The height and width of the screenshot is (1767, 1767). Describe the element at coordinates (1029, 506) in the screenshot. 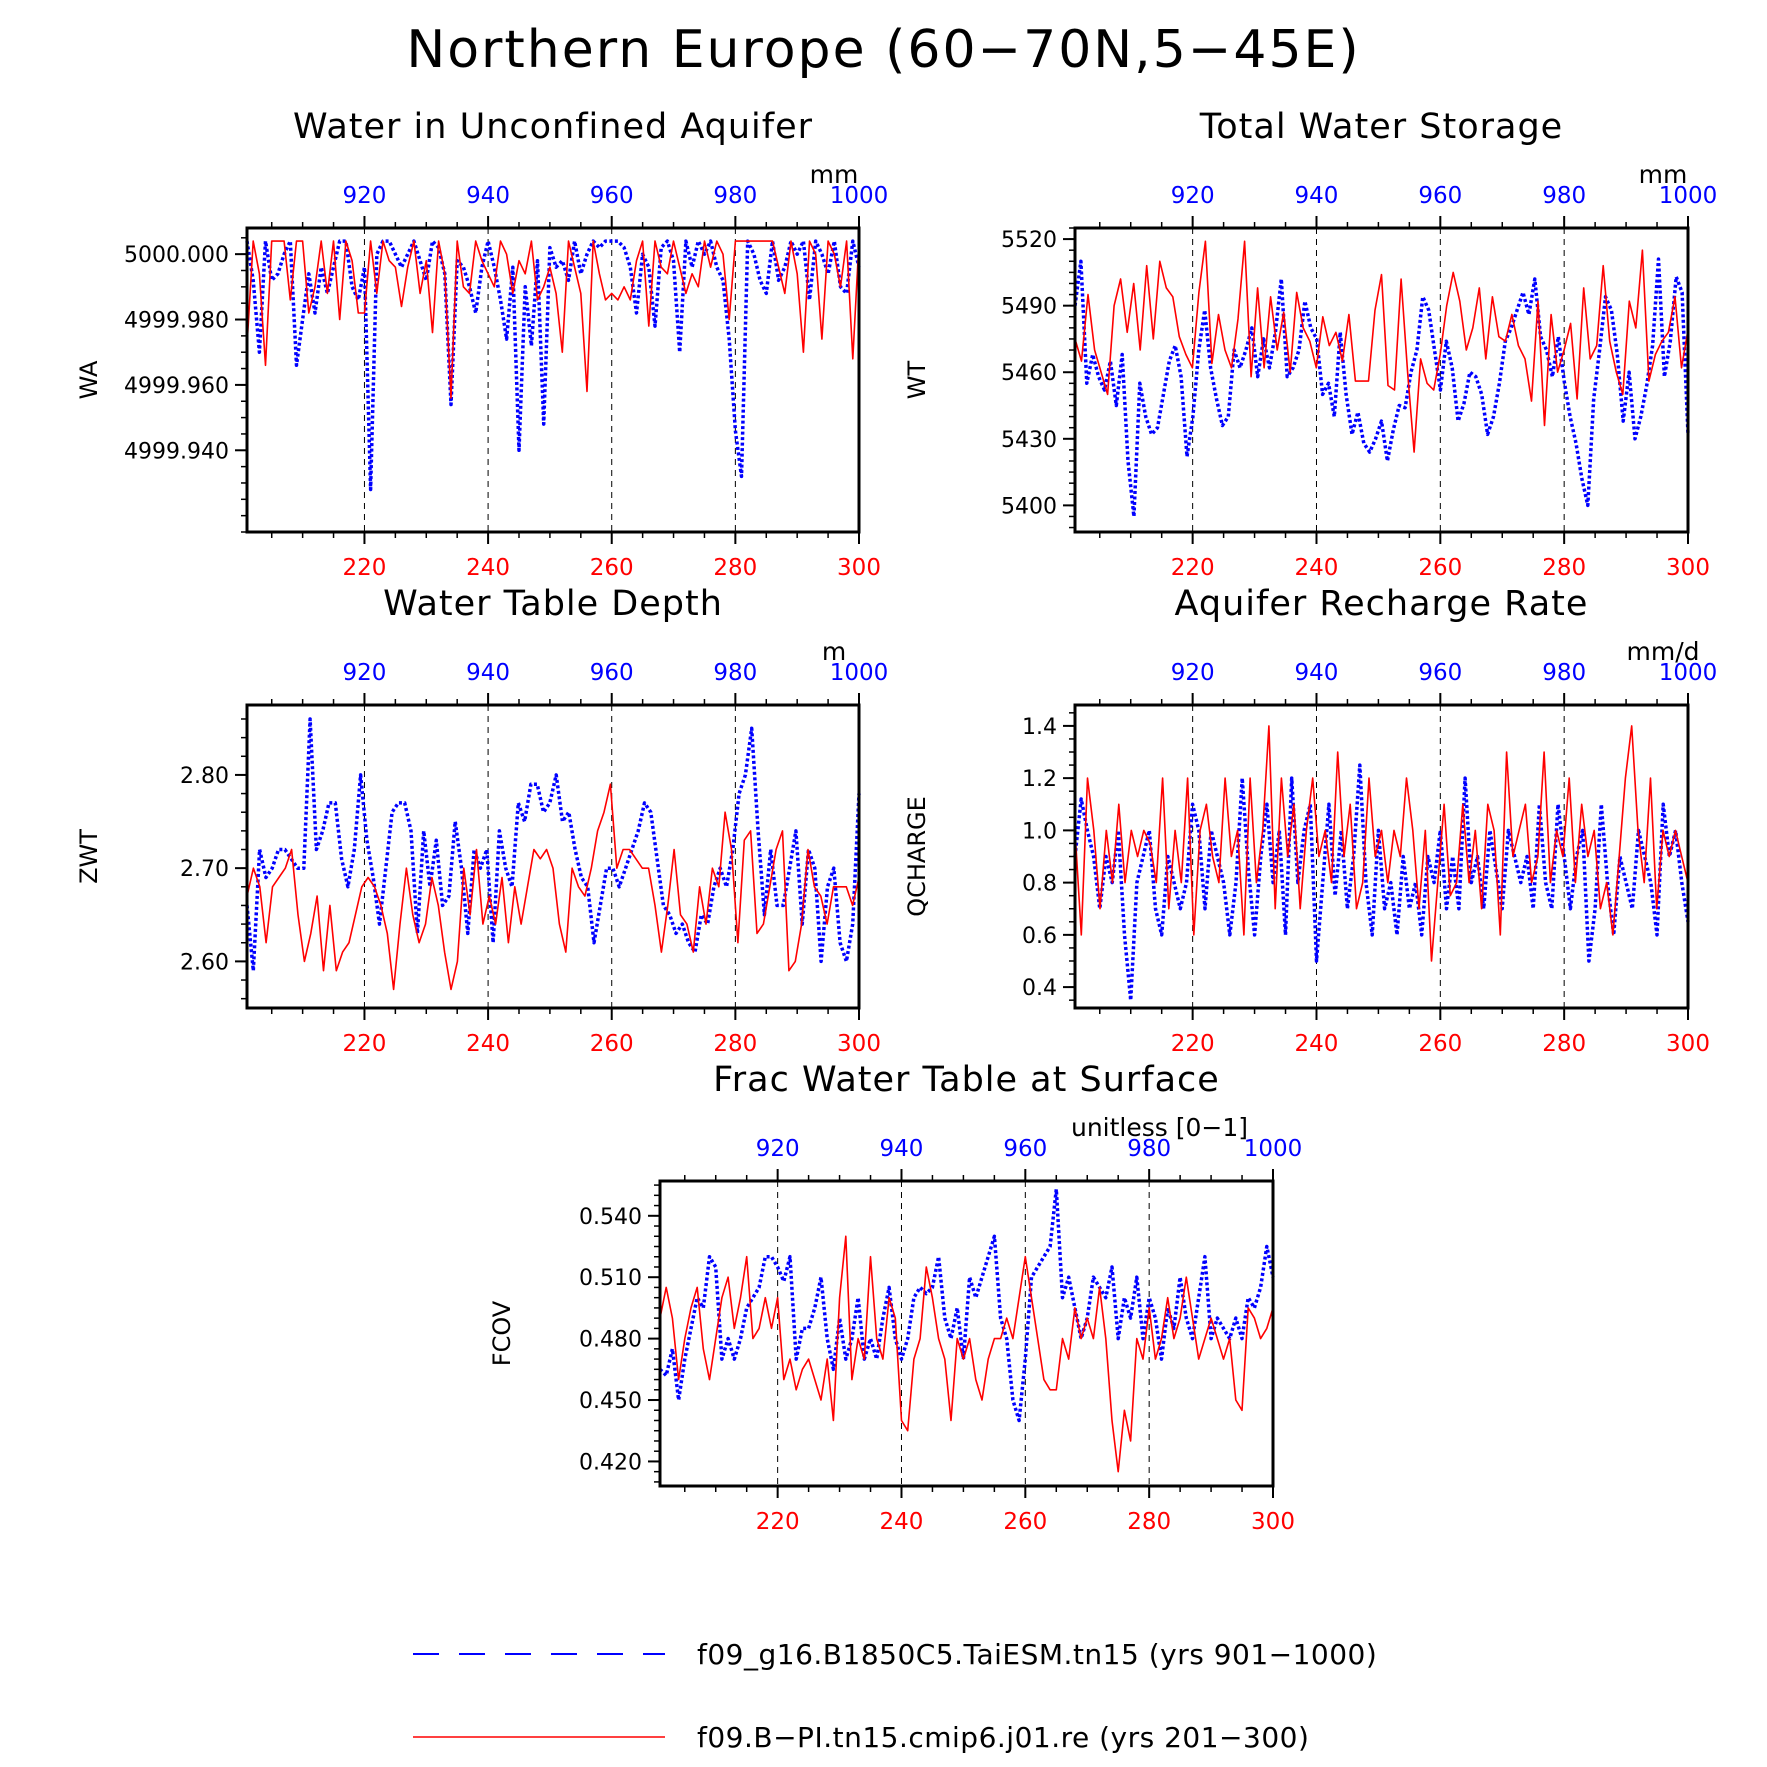

I see `y-tick-label: 5400` at that location.